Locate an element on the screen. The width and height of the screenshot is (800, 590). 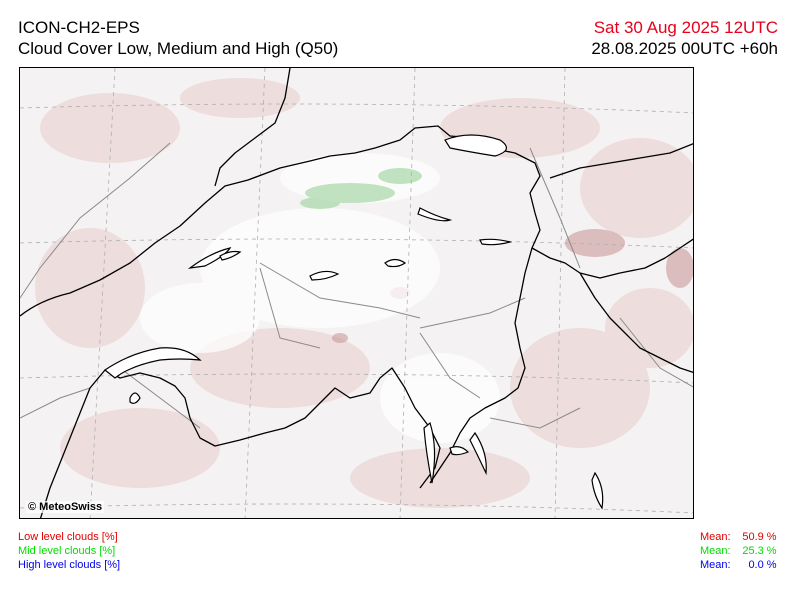
lake-garda is located at coordinates (597, 490).